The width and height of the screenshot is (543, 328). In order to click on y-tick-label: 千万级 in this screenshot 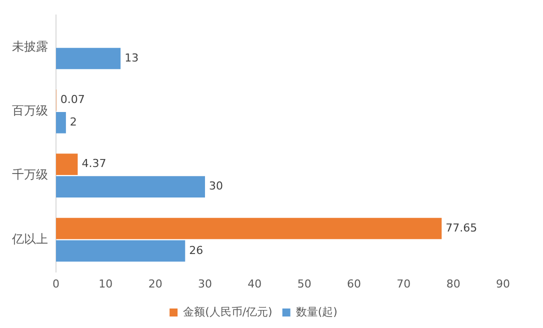, I will do `click(30, 175)`.